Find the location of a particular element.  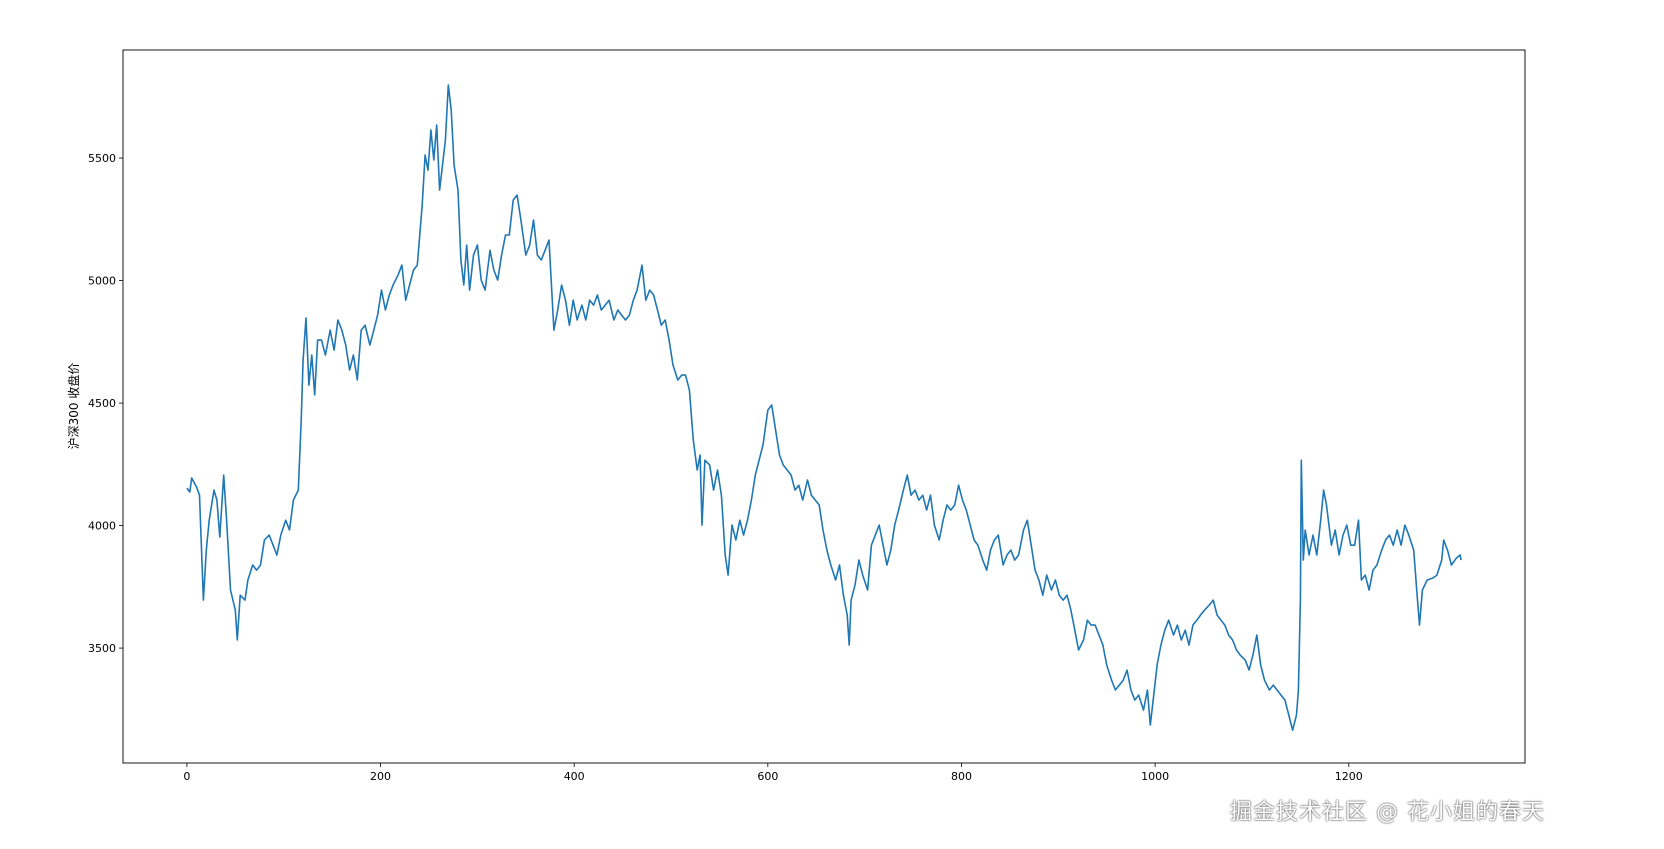

y-axis: 3500 4000 4500 5000 5500 is located at coordinates (105, 403).